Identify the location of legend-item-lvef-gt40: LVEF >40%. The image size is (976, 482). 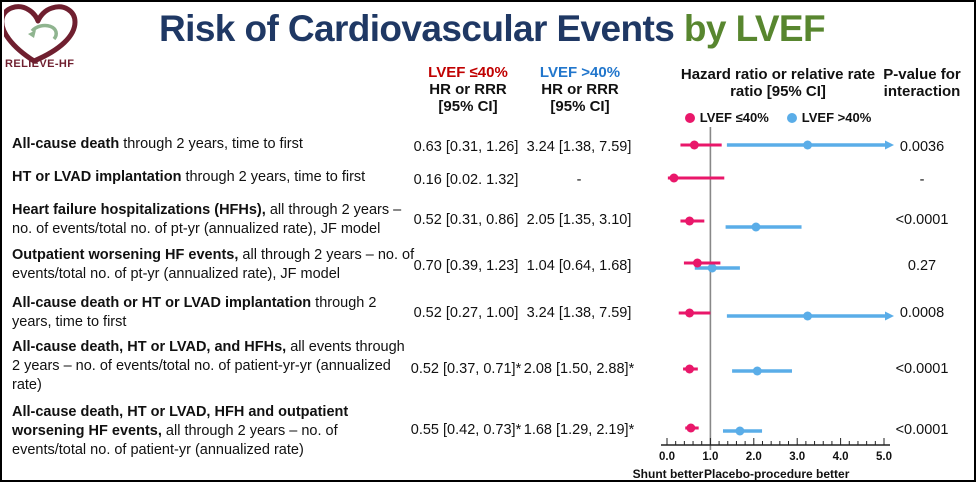
(829, 117).